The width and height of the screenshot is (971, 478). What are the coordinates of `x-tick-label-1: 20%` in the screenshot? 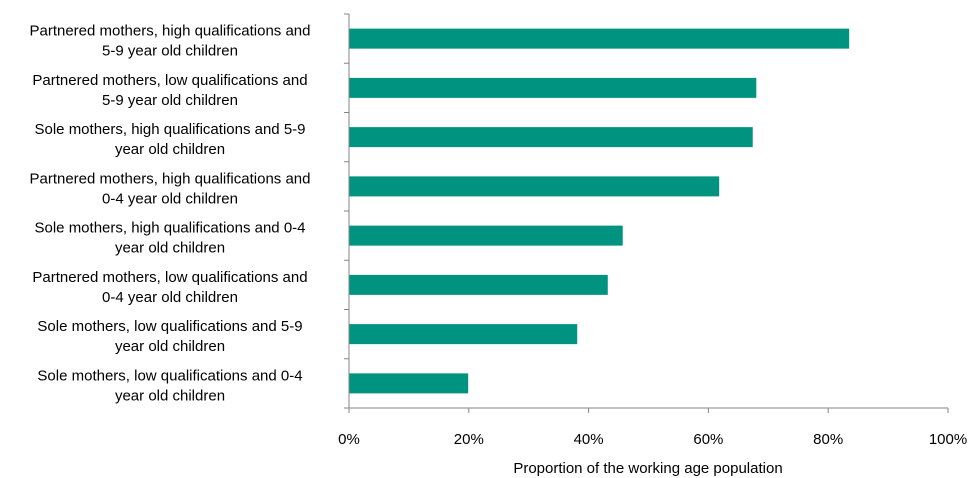 It's located at (469, 439).